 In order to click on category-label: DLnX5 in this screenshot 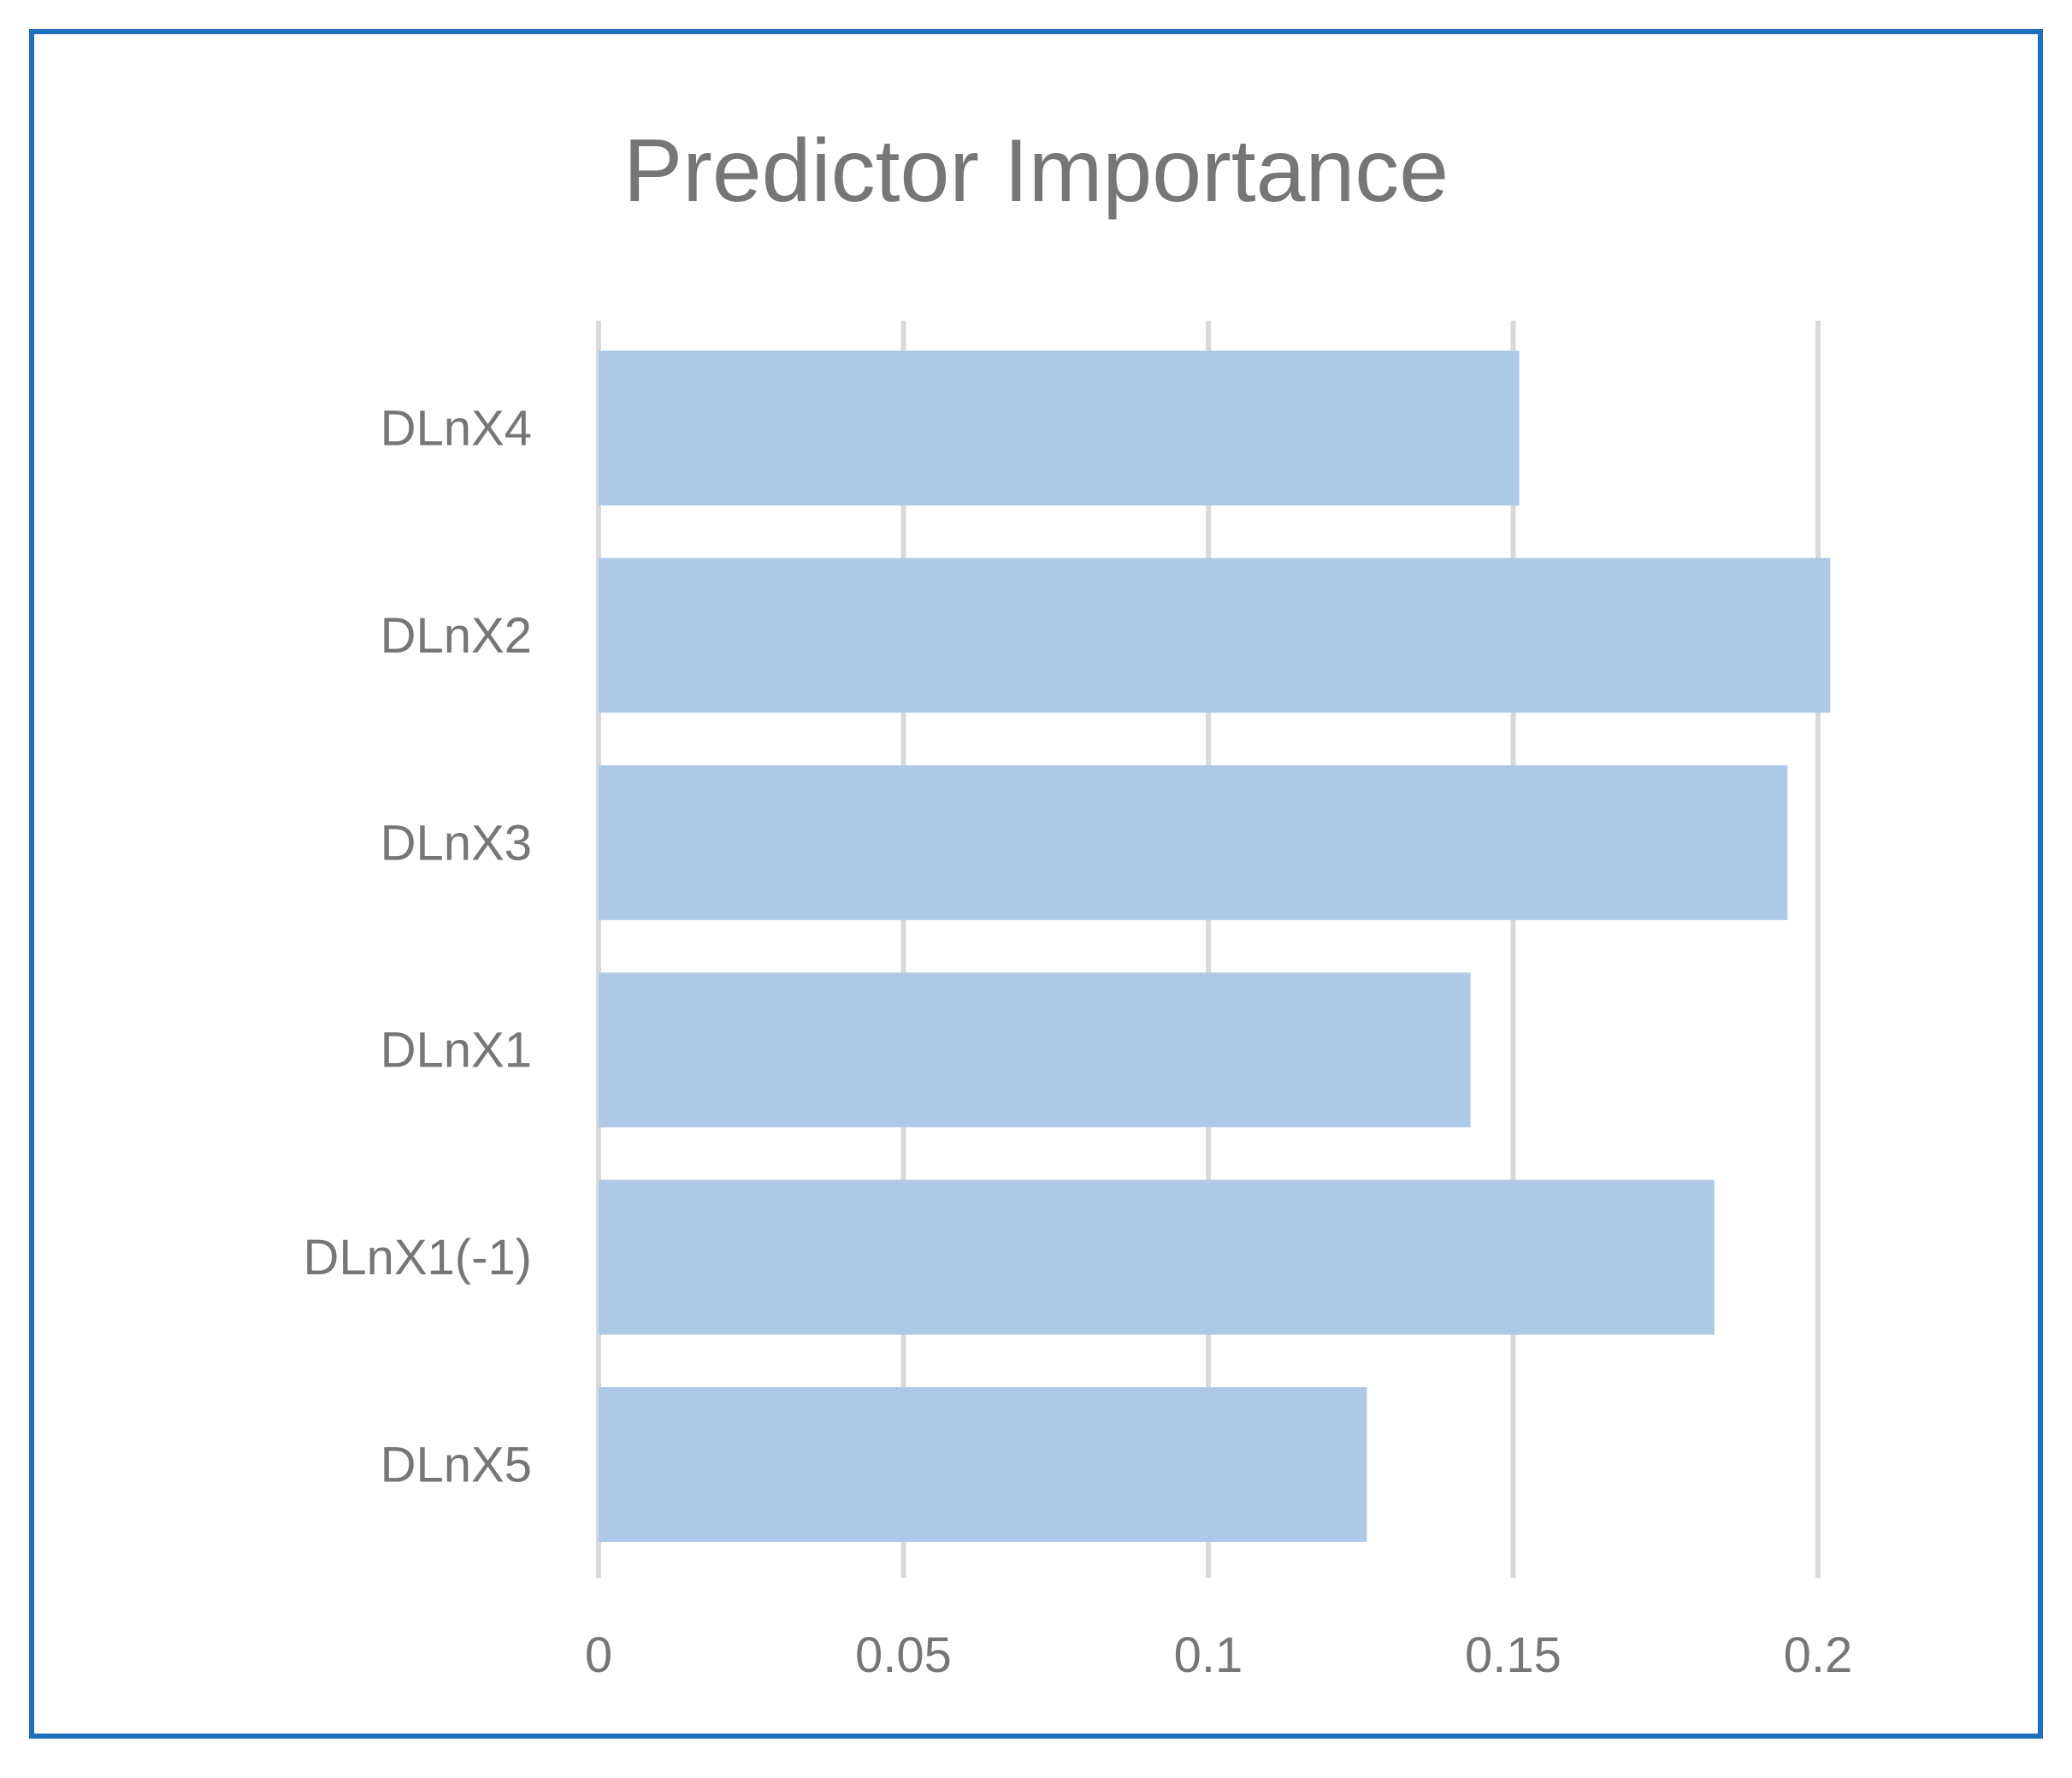, I will do `click(457, 1465)`.